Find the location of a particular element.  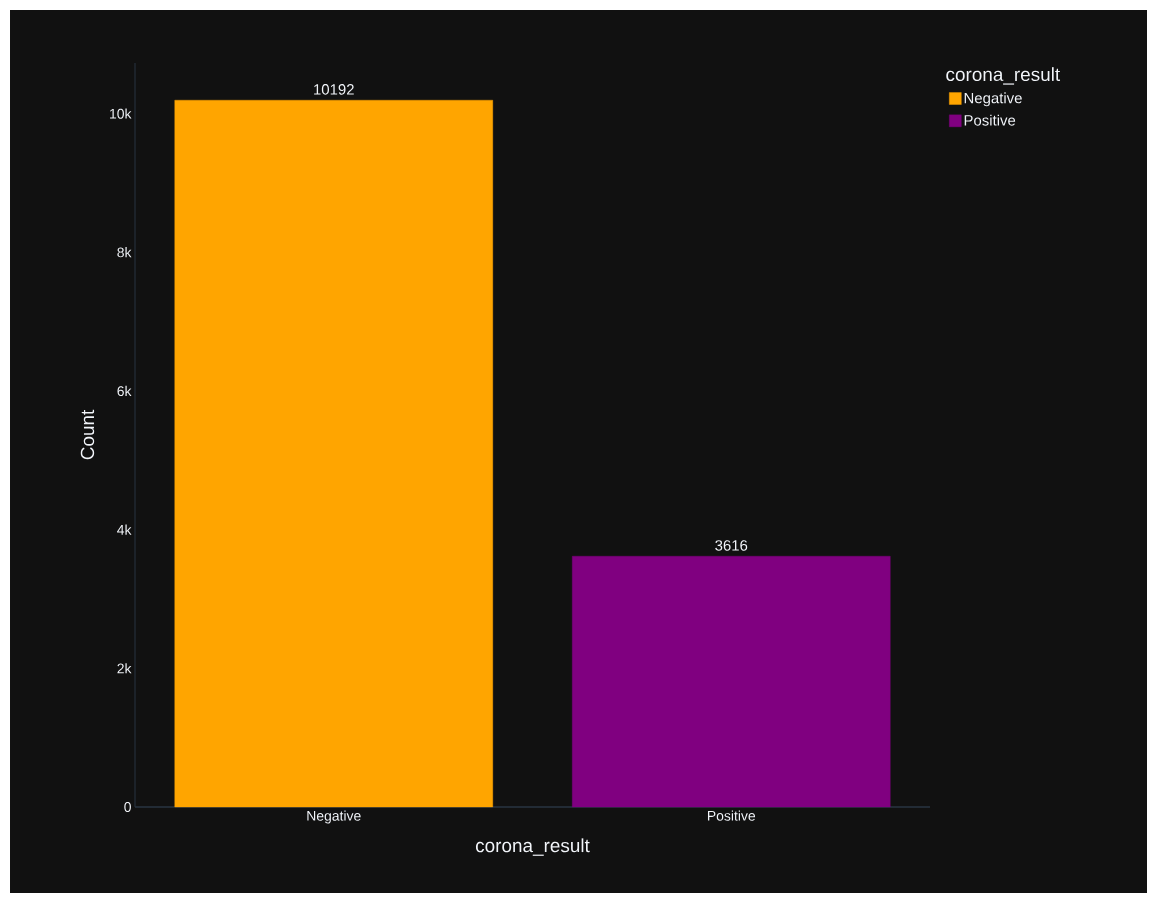

x-axis-title: corona_result is located at coordinates (532, 847).